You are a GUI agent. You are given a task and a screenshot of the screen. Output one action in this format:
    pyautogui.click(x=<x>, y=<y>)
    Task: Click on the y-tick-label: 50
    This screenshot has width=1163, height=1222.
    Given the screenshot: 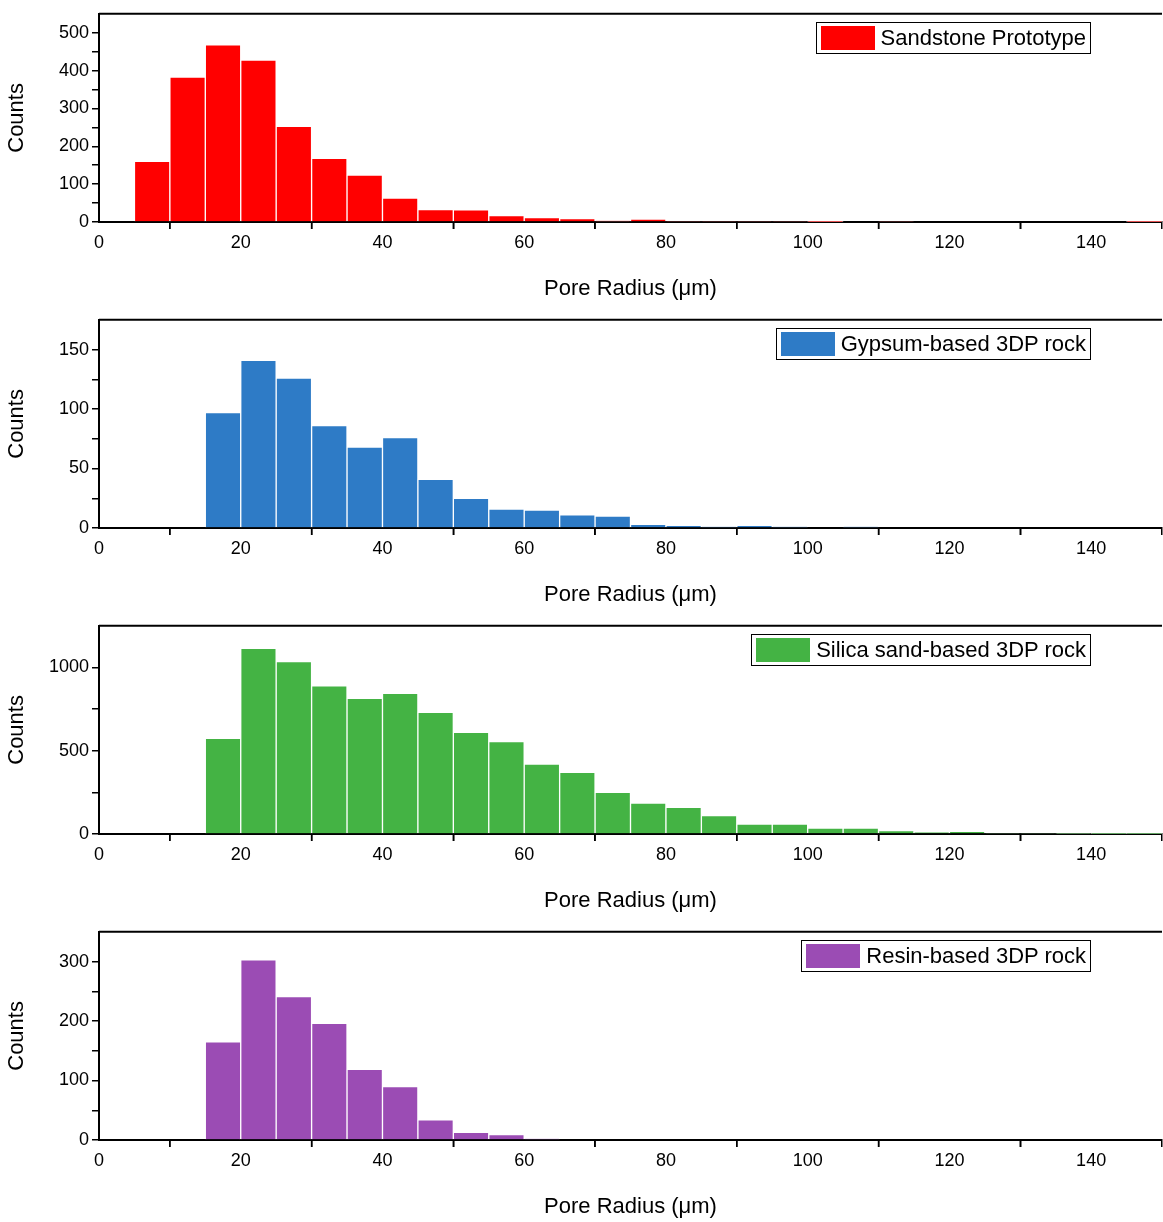 What is the action you would take?
    pyautogui.click(x=78, y=467)
    